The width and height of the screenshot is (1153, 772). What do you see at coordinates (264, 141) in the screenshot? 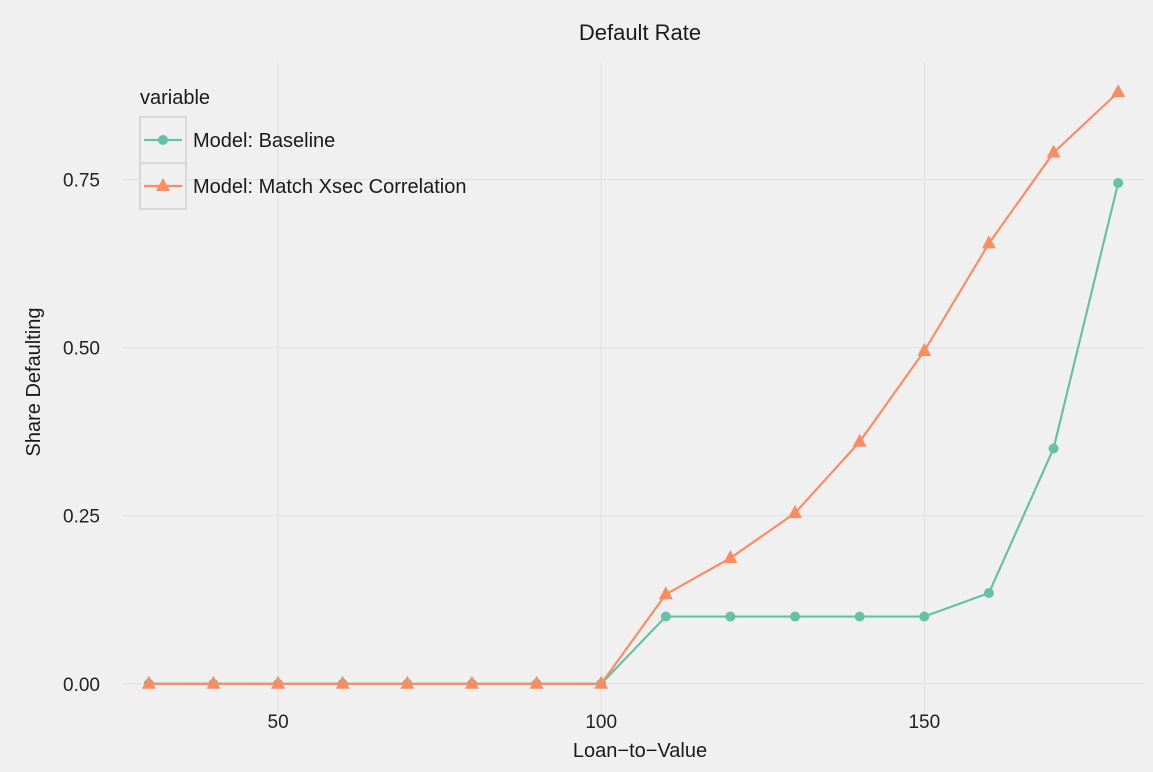
I see `legend-label: Model: Baseline` at bounding box center [264, 141].